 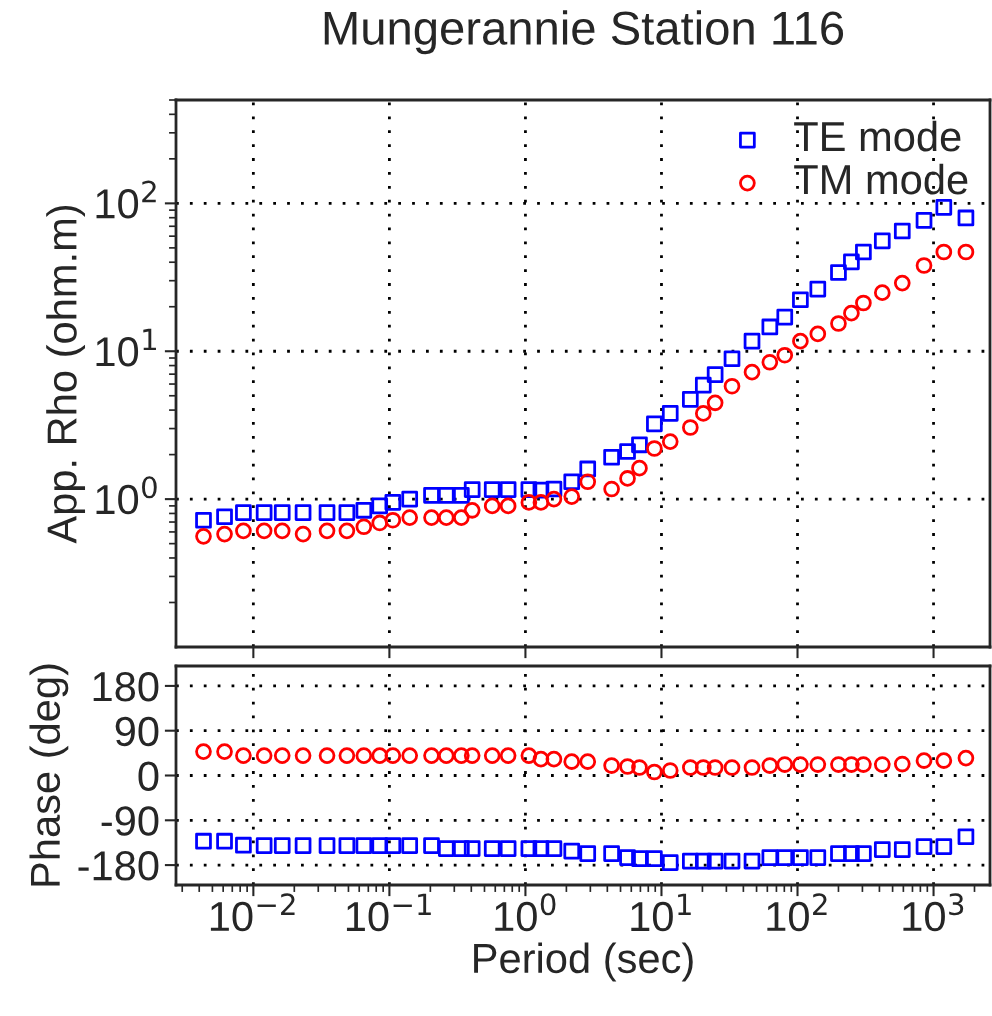 I want to click on chart-title: Mungerannie Station 116, so click(x=584, y=32).